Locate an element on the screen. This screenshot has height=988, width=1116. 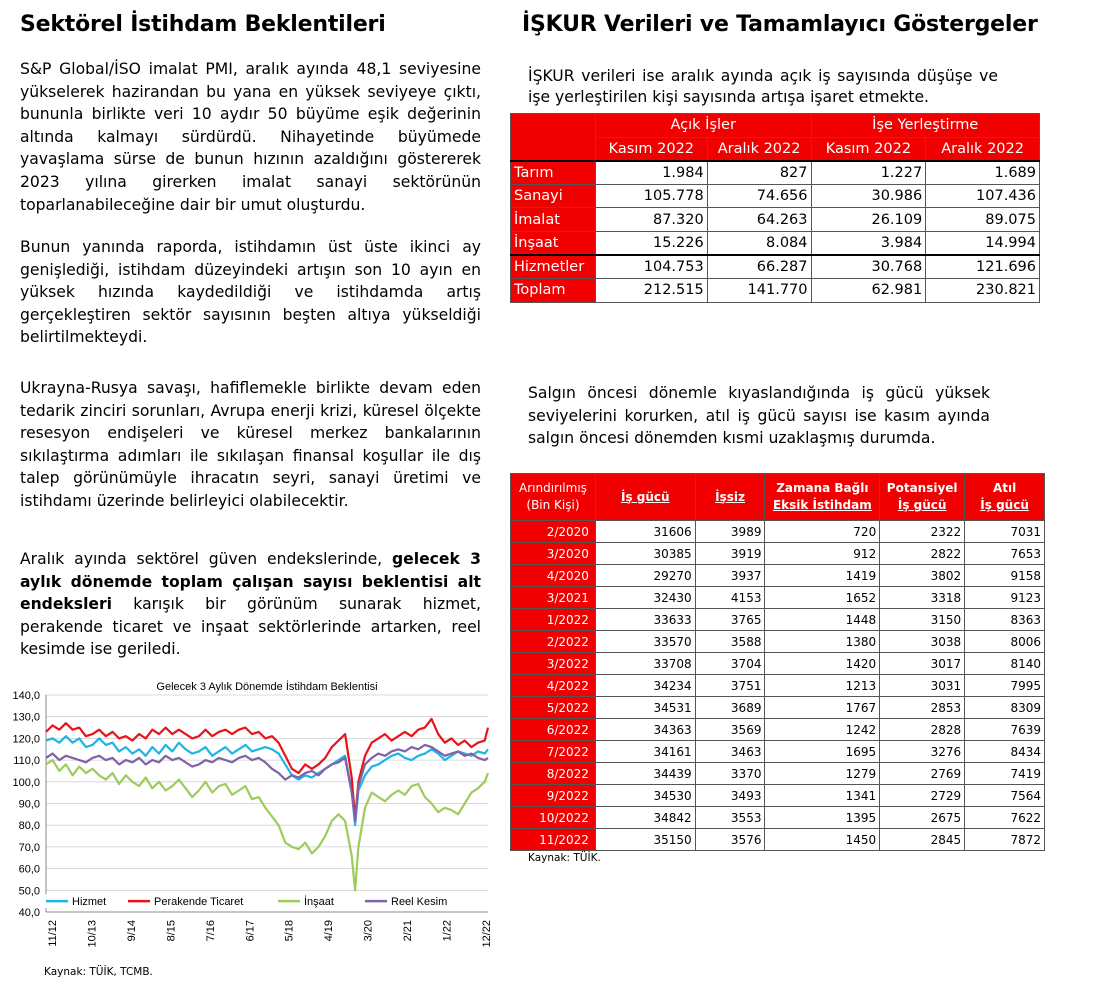
table-row: 6/2022 34363 3569 1242 2828 7639 is located at coordinates (777, 729).